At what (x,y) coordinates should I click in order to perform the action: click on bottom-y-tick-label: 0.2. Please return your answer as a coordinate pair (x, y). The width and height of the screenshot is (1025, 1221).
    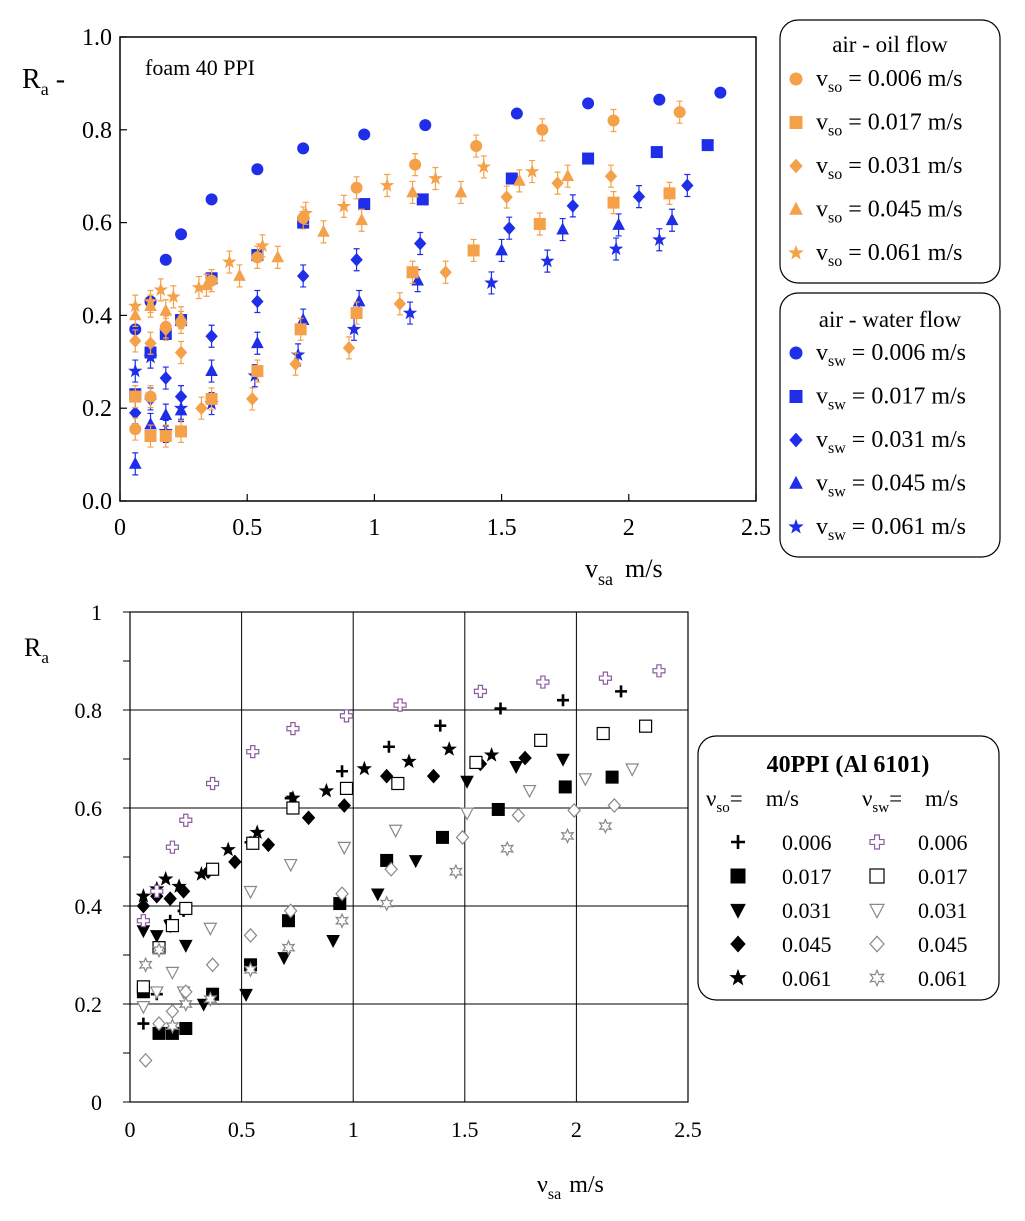
    Looking at the image, I should click on (89, 1004).